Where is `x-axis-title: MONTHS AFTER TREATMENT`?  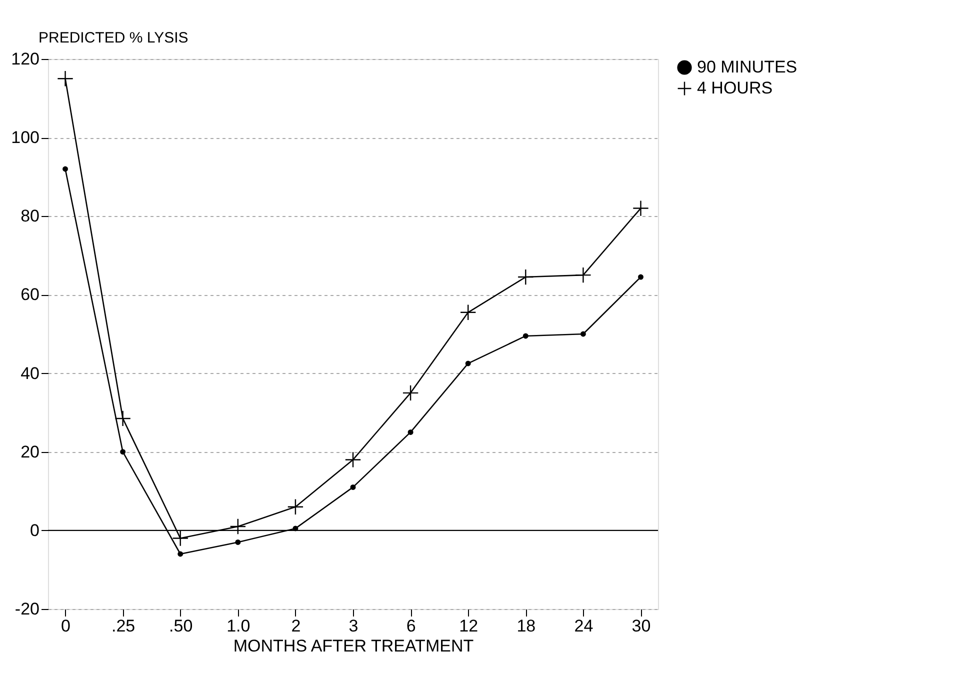
x-axis-title: MONTHS AFTER TREATMENT is located at coordinates (353, 646).